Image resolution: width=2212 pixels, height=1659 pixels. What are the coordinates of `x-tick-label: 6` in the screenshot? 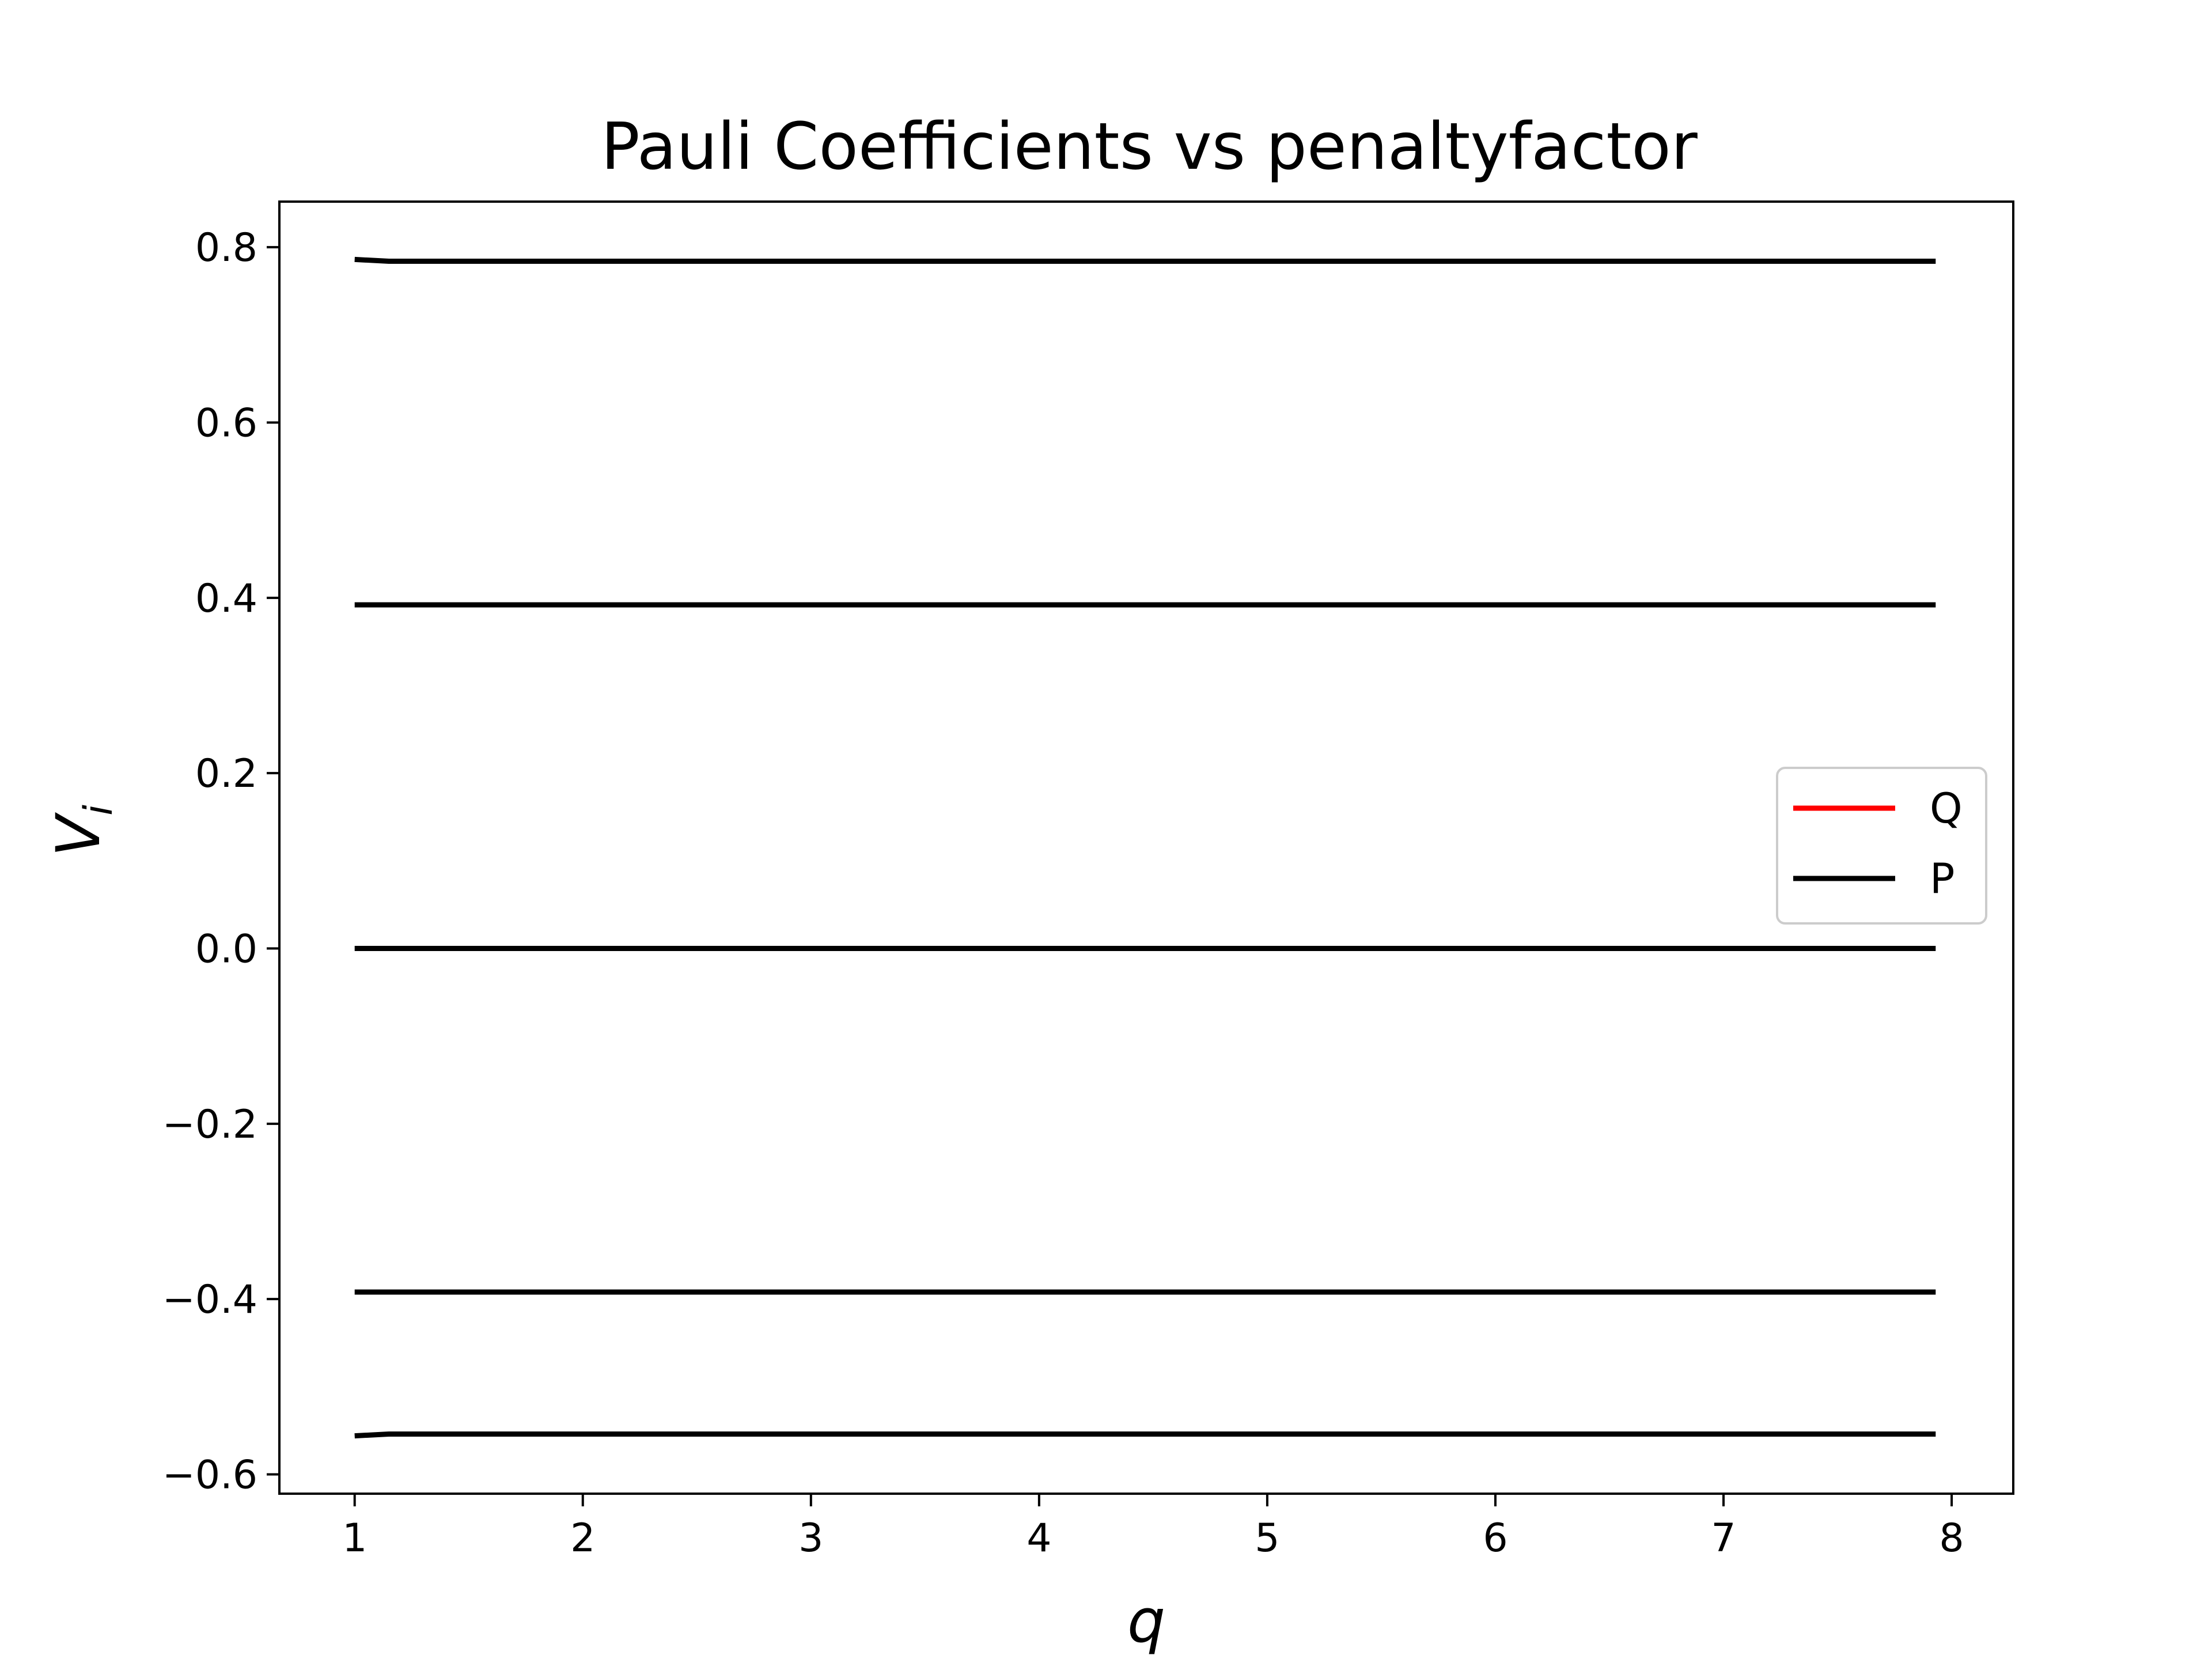 It's located at (1495, 1538).